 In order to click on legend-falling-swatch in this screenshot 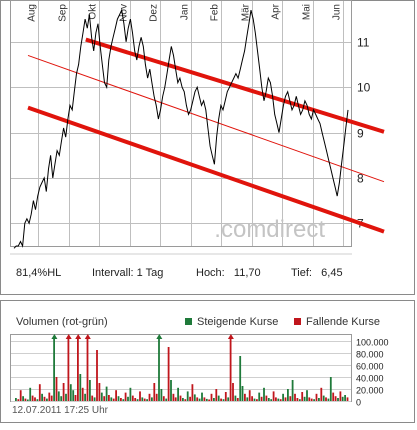, I will do `click(297, 321)`.